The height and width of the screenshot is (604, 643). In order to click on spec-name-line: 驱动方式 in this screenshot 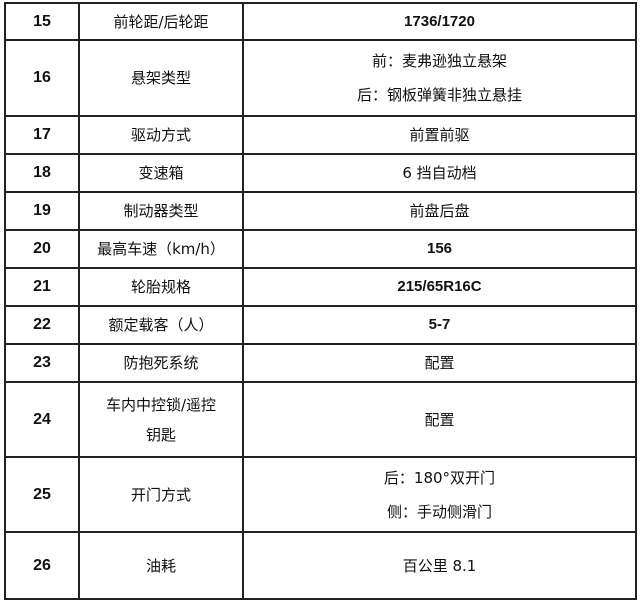, I will do `click(160, 135)`.